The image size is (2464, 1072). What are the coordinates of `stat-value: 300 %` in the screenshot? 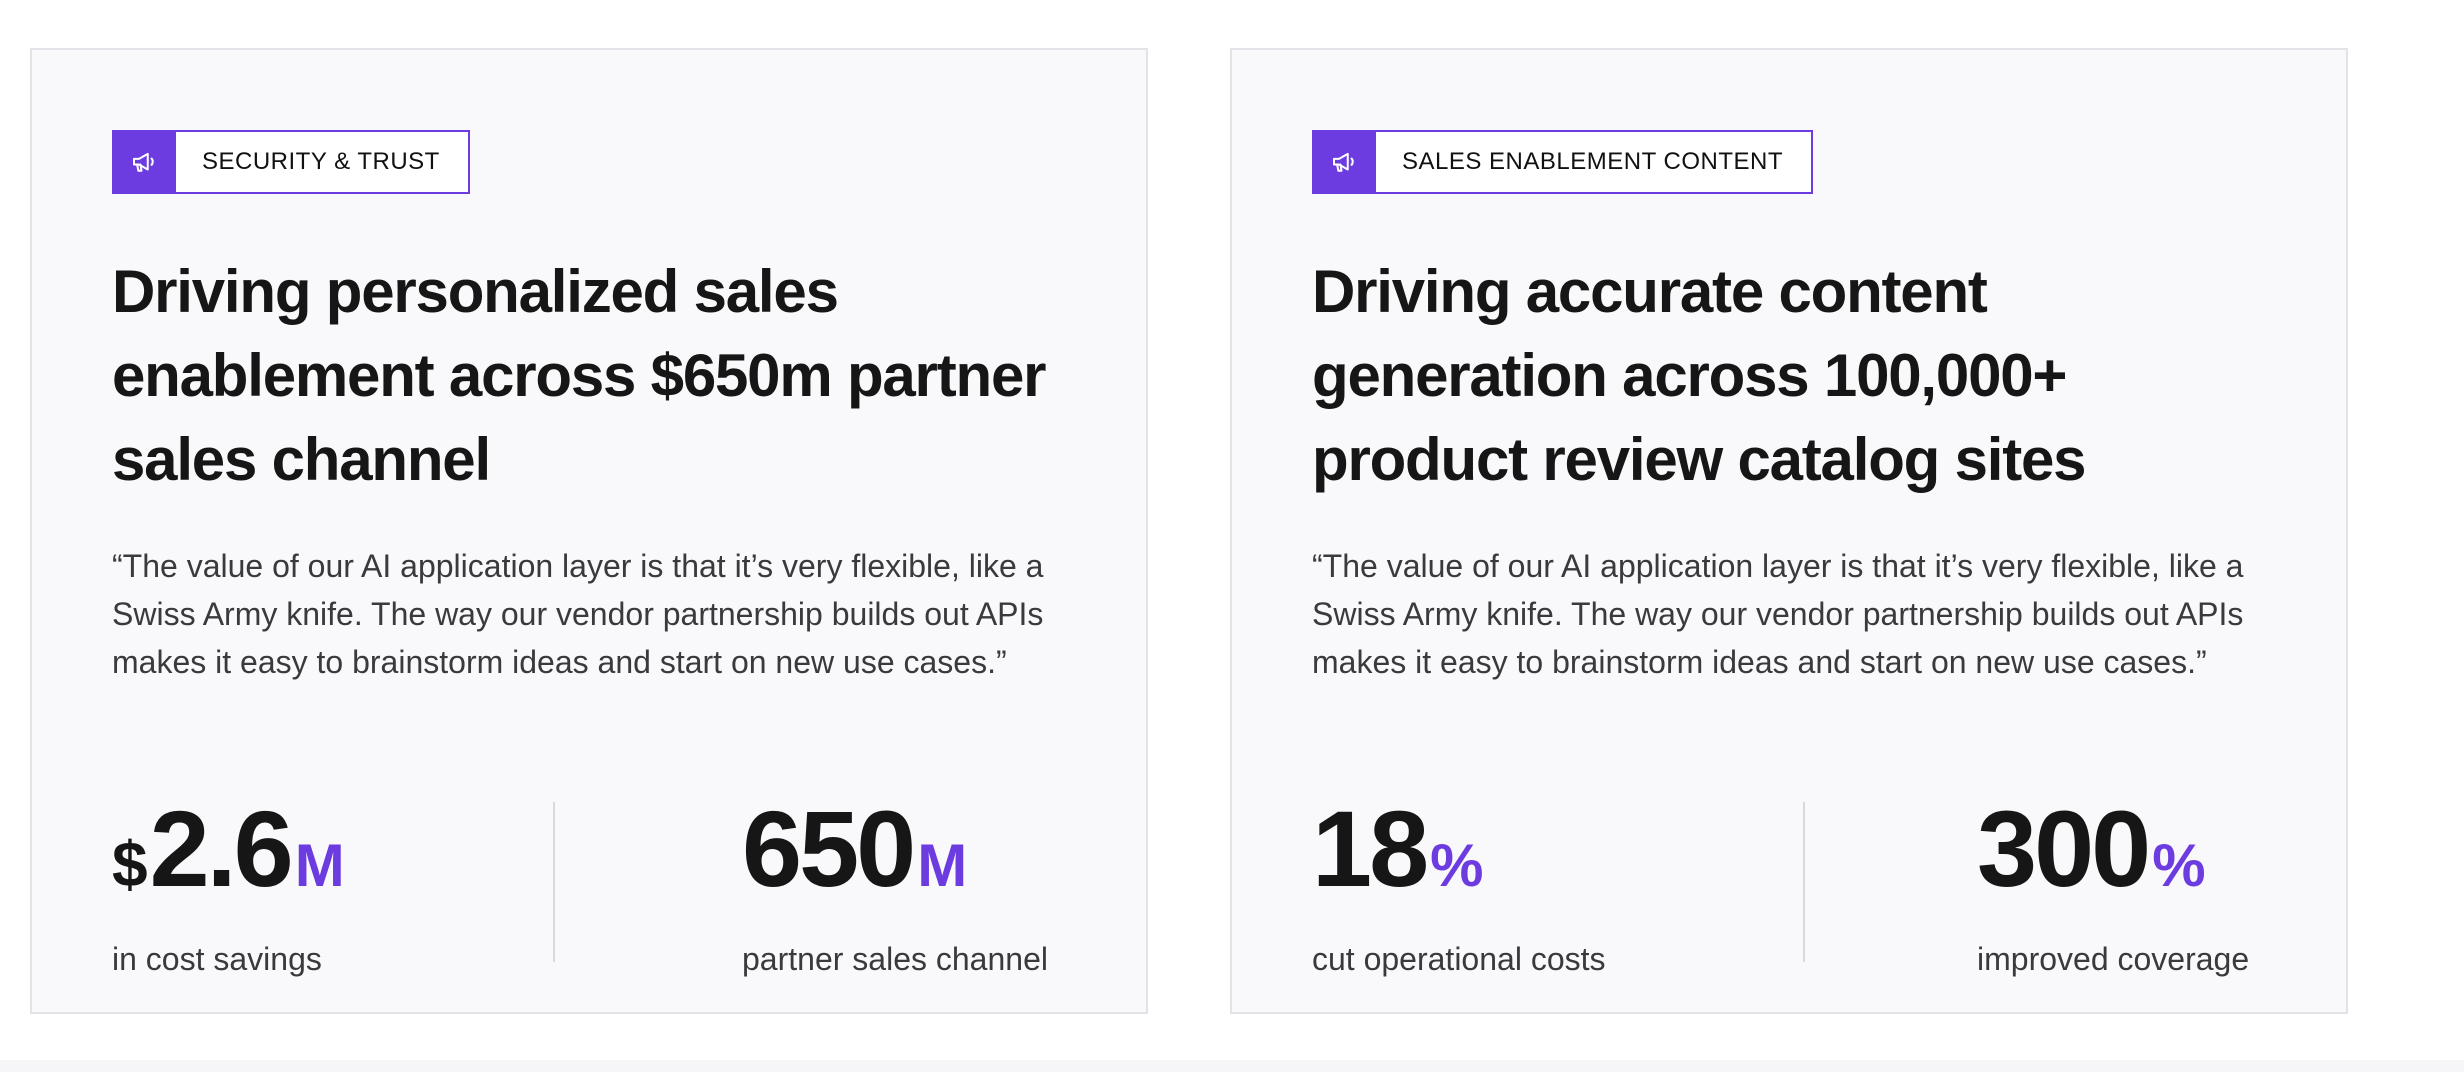 It's located at (2113, 849).